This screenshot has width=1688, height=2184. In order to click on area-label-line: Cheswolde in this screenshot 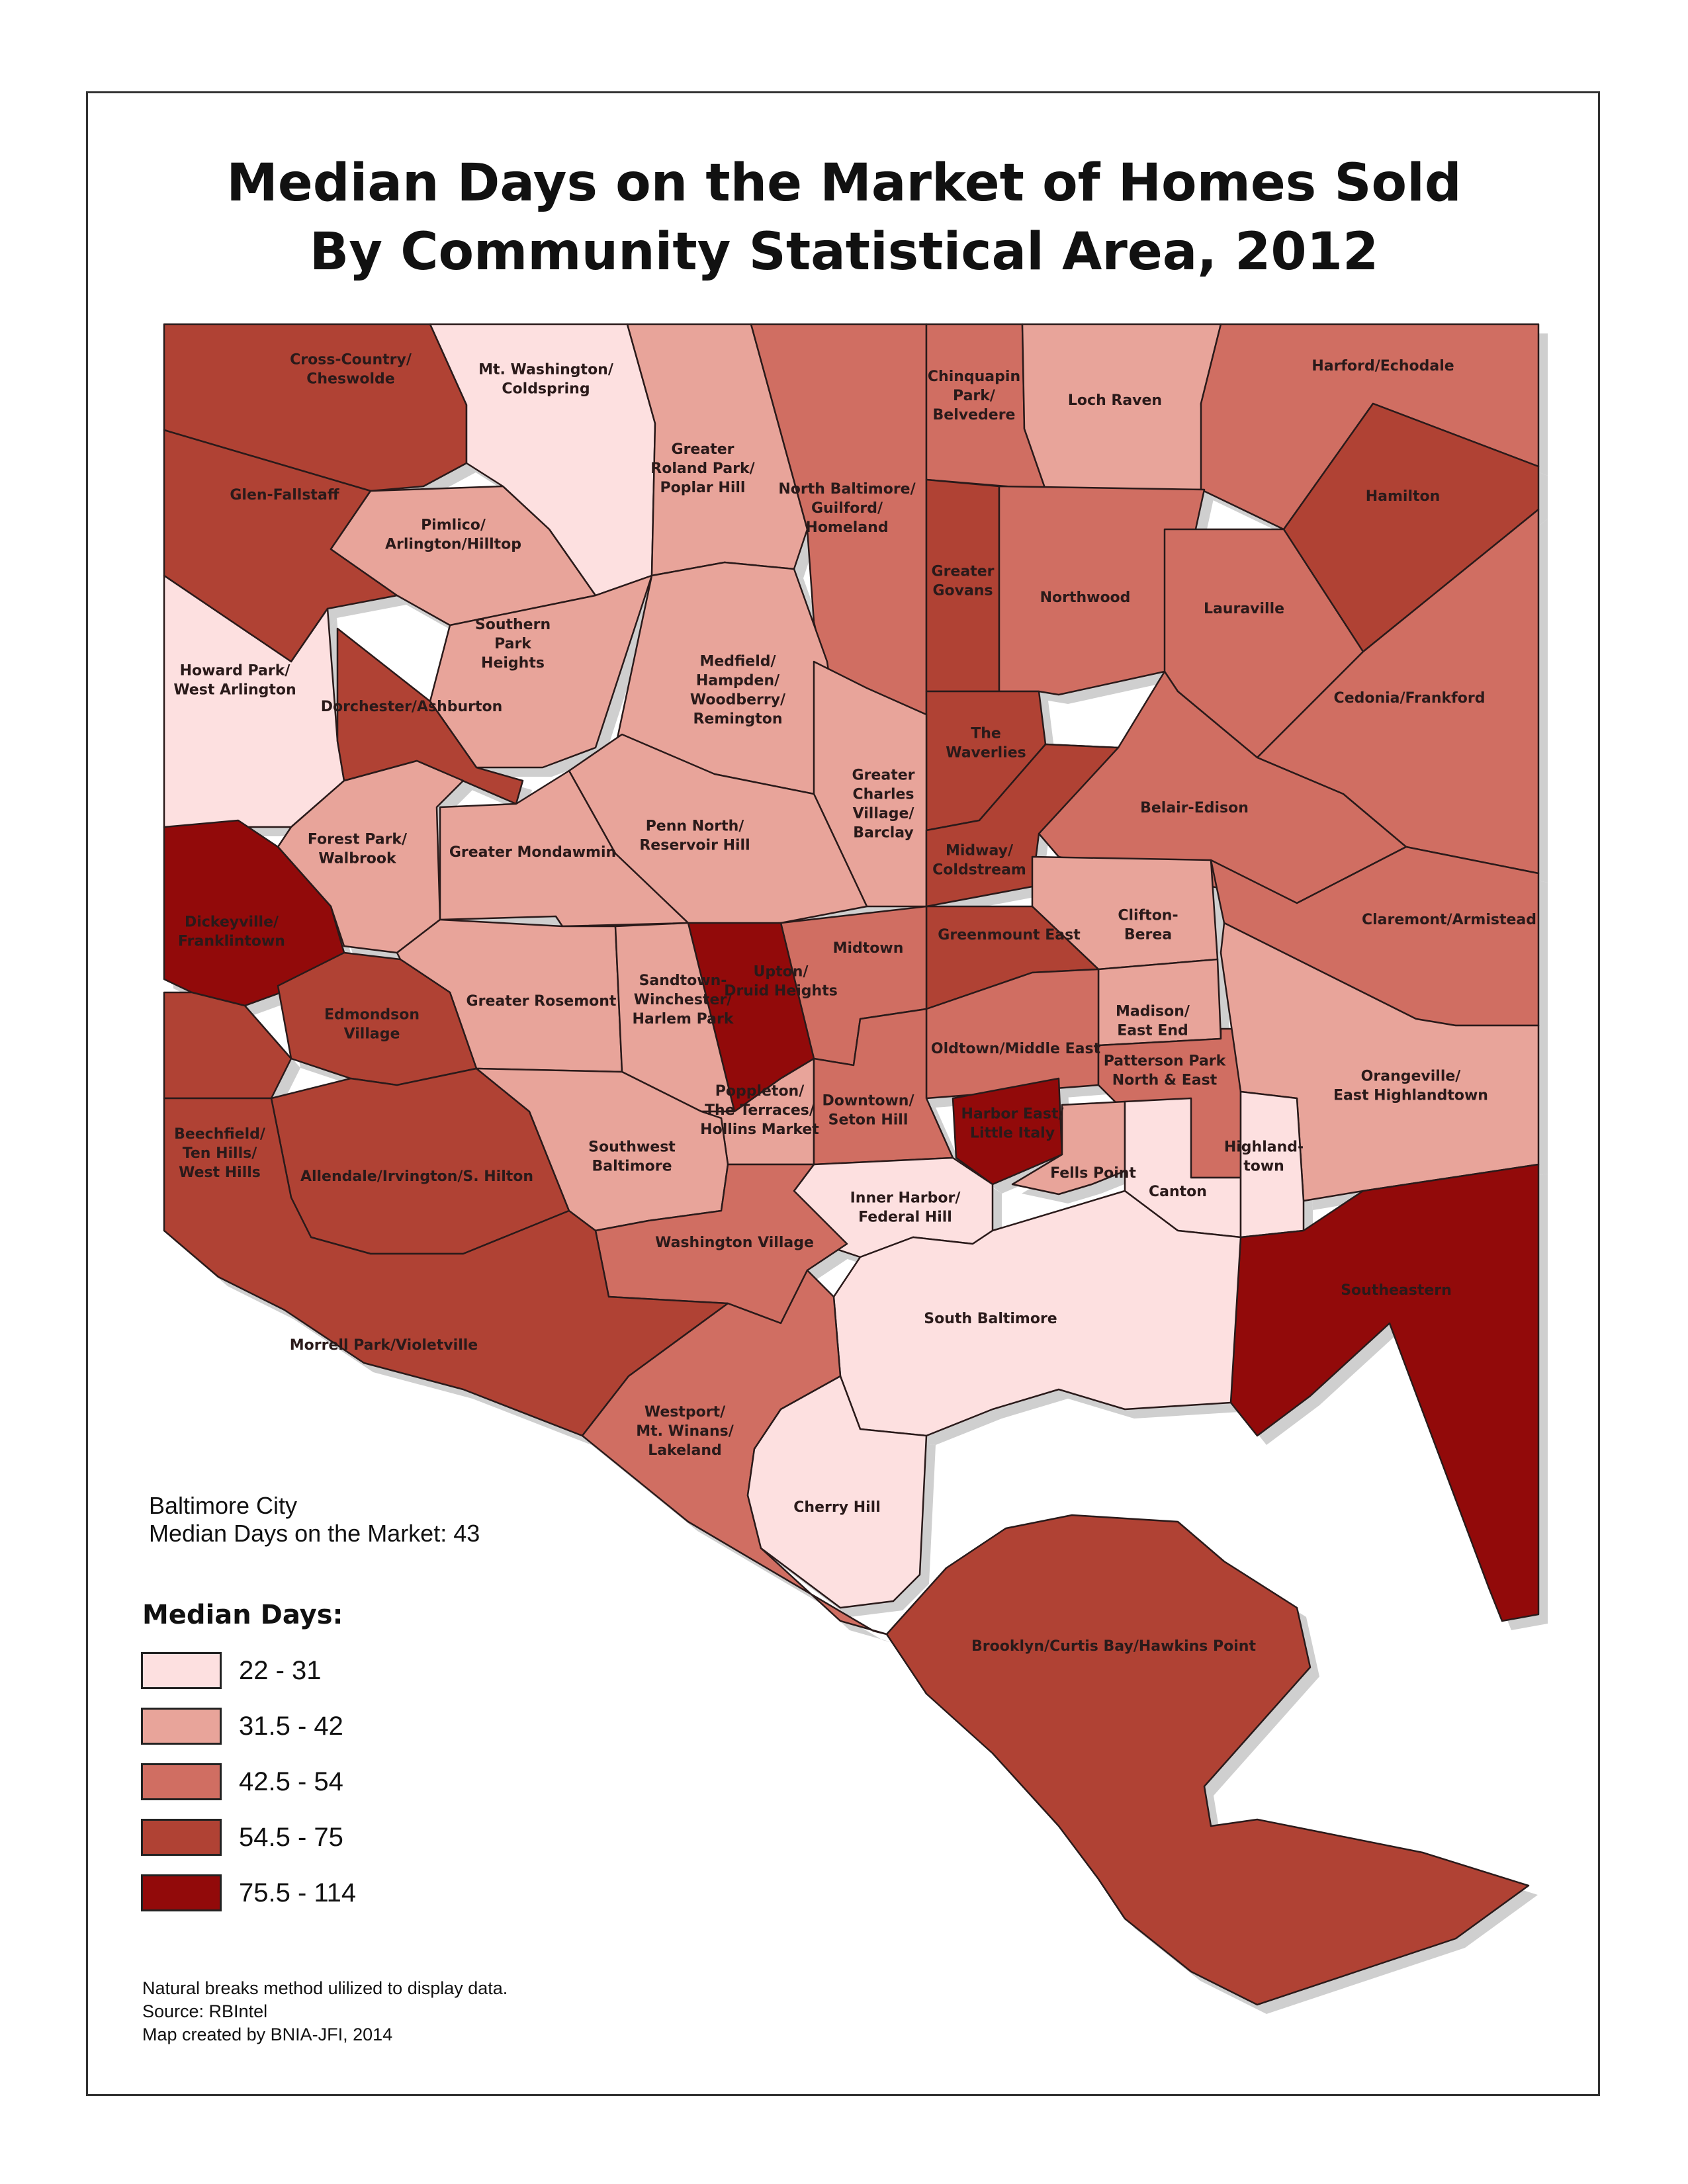, I will do `click(350, 379)`.